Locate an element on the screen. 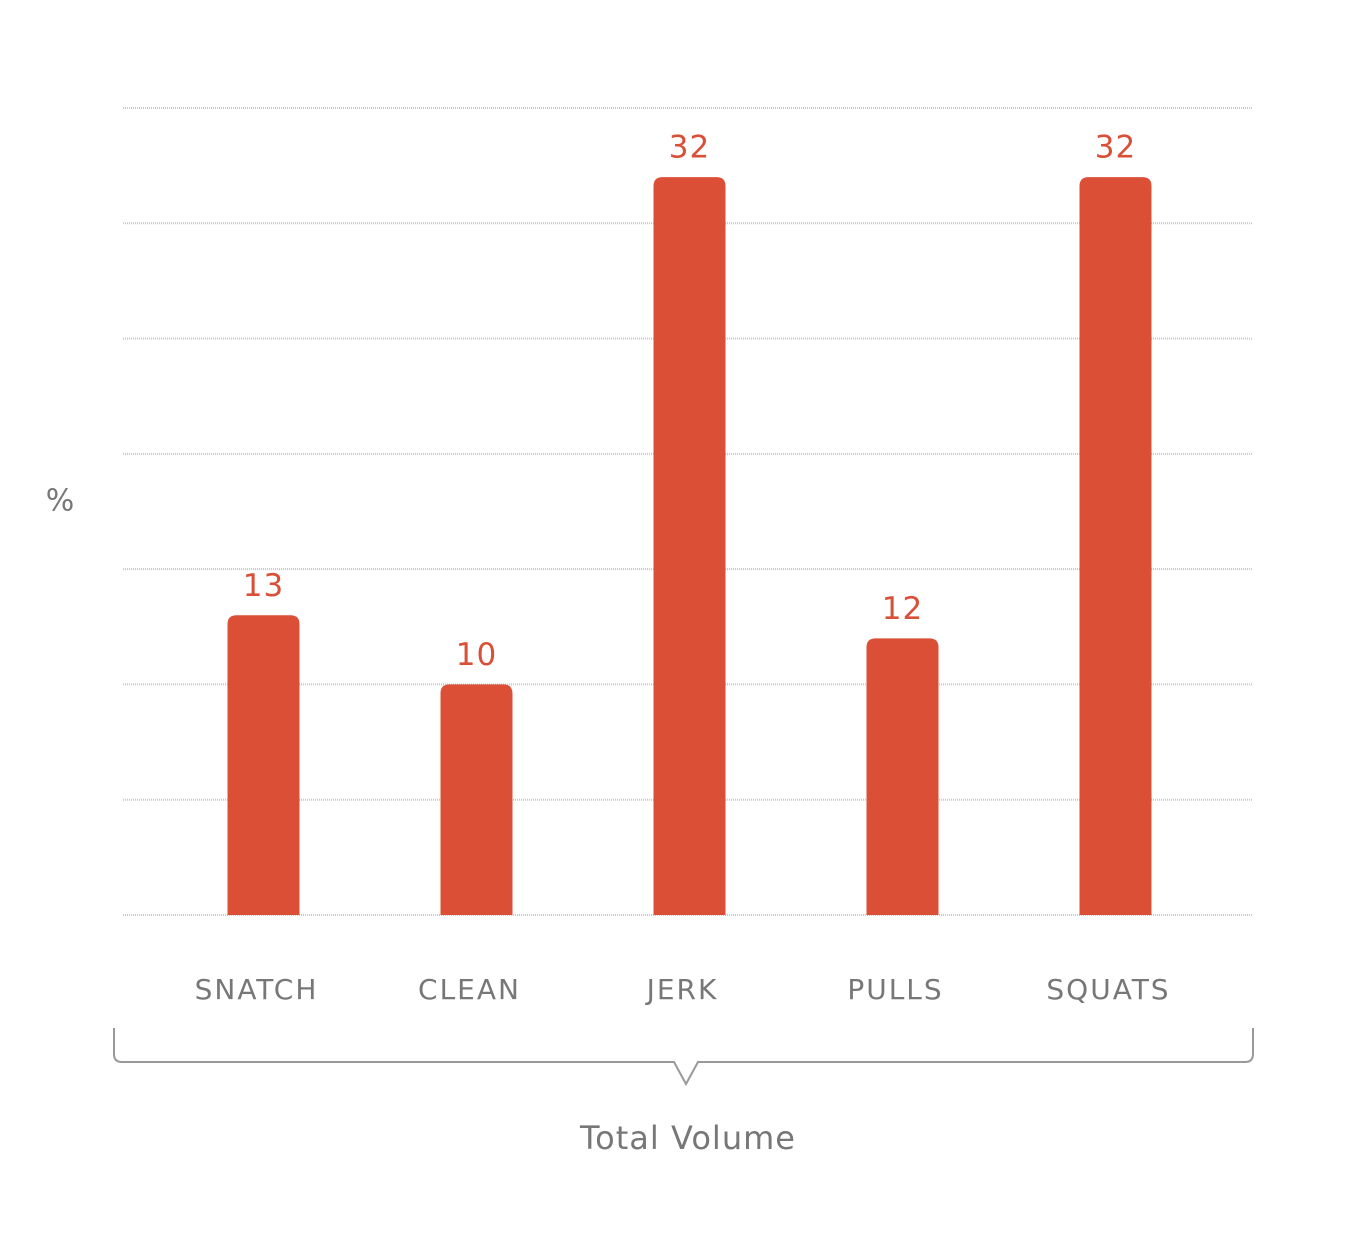 The height and width of the screenshot is (1240, 1359). y-axis-label: % is located at coordinates (60, 501).